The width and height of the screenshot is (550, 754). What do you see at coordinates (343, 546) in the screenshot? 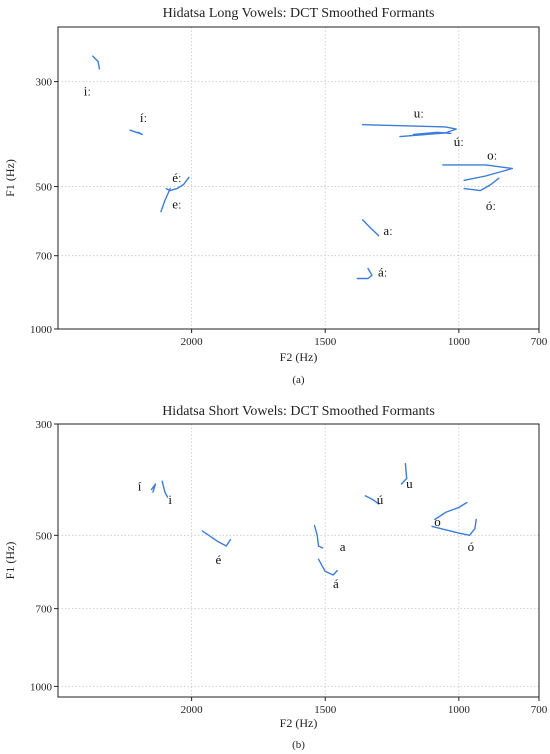
I see `vowel-label: a` at bounding box center [343, 546].